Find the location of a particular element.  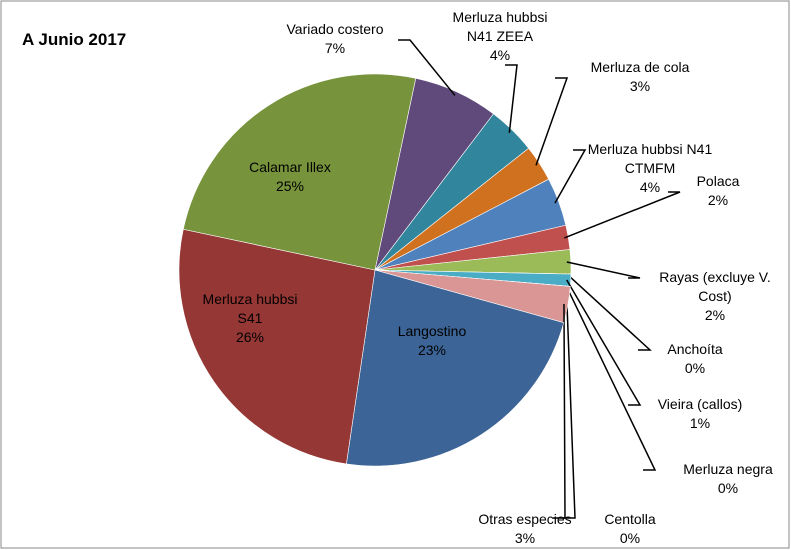

slice-label: Merluza hubbsi S41 is located at coordinates (250, 308).